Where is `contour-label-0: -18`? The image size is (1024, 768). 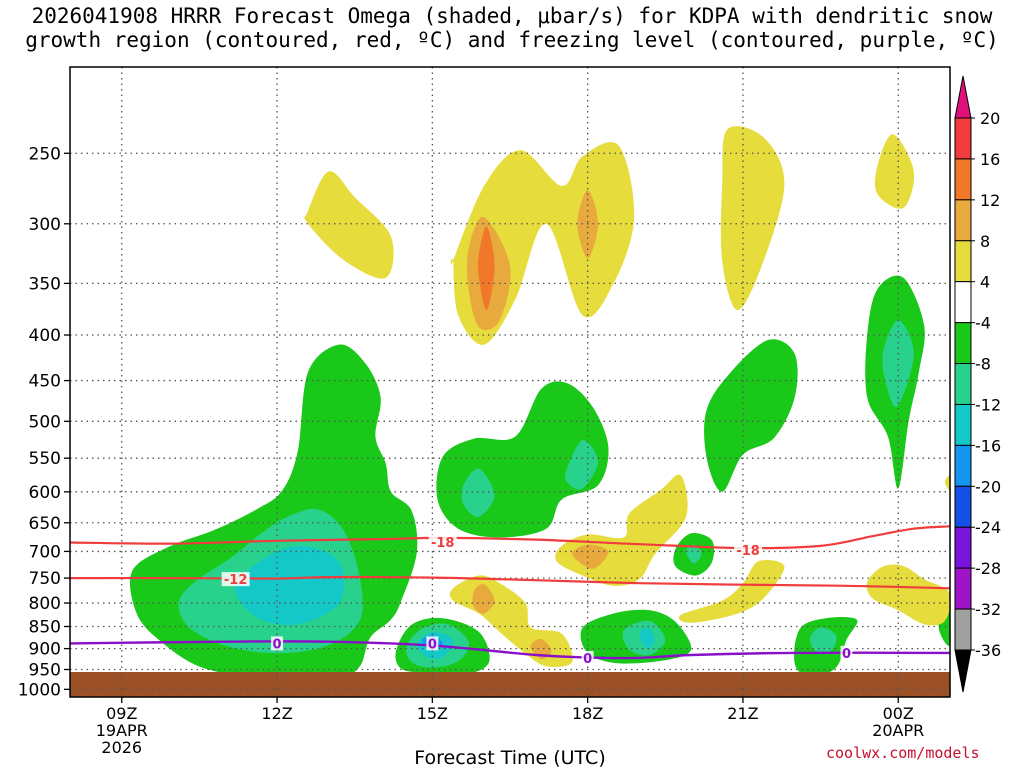
contour-label-0: -18 is located at coordinates (443, 543).